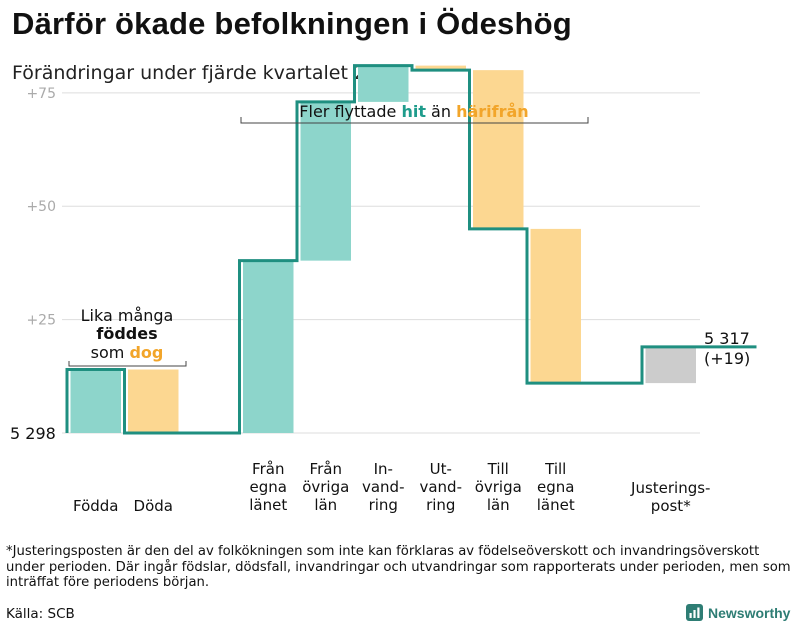  Describe the element at coordinates (670, 365) in the screenshot. I see `bar-adjustment` at that location.